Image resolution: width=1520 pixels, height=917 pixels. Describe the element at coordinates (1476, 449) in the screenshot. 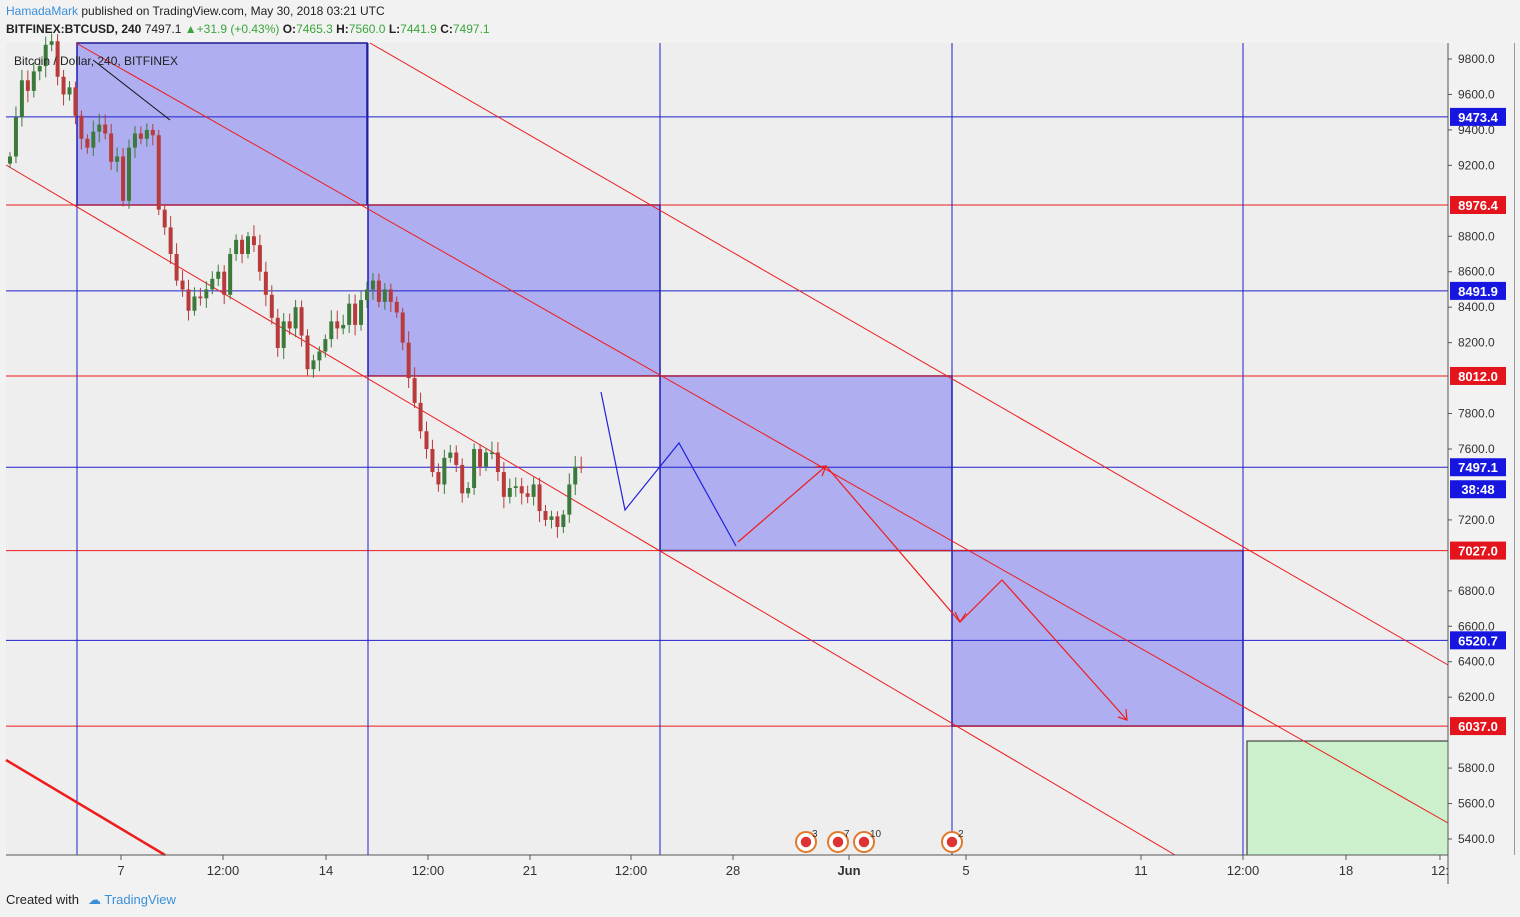

I see `price-tick-label: 7600.0` at that location.